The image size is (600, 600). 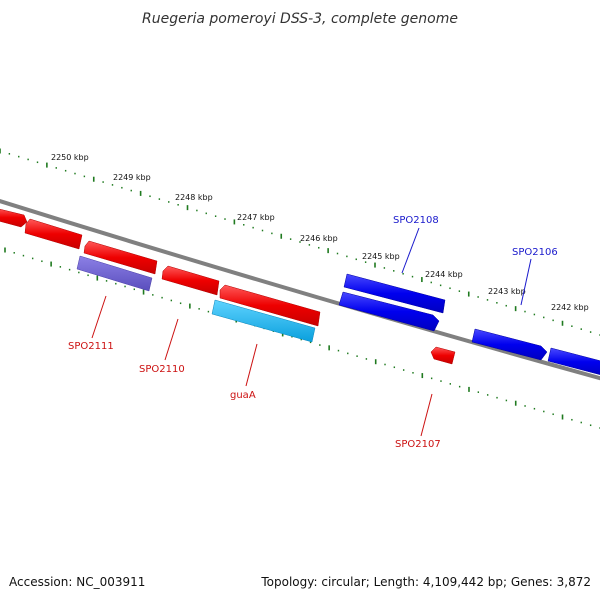 I want to click on gene-label-spo2108: SPO2108, so click(x=416, y=220).